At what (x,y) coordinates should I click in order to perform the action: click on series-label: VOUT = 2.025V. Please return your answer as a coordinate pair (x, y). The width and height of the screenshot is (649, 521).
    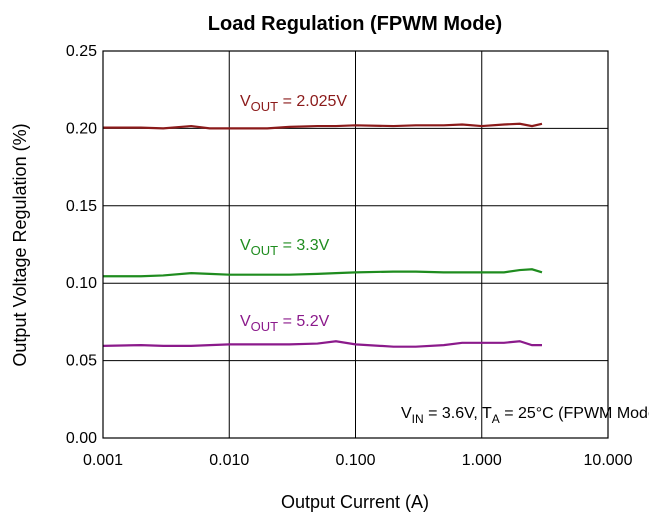
    Looking at the image, I should click on (293, 103).